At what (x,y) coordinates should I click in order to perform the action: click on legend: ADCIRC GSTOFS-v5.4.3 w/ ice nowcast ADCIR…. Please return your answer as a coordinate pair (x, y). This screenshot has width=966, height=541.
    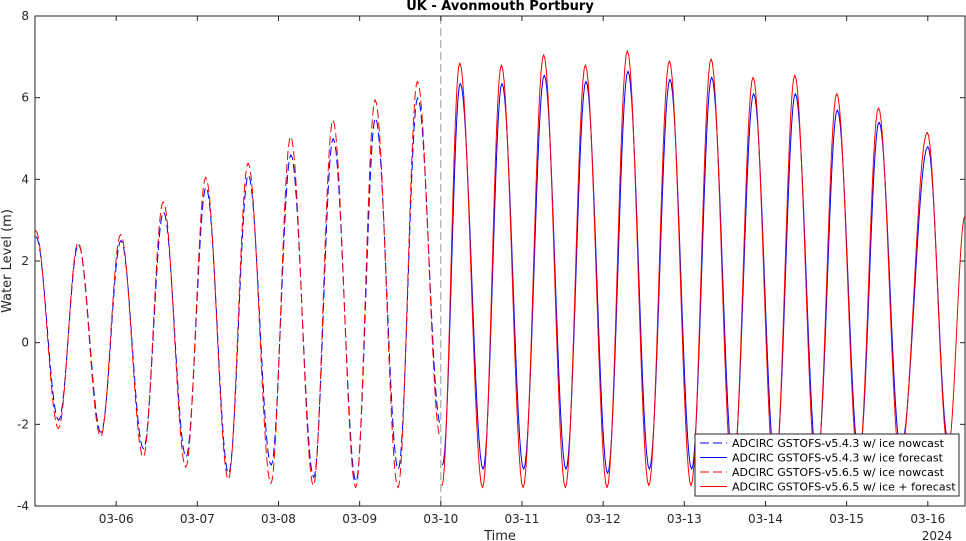
    Looking at the image, I should click on (827, 465).